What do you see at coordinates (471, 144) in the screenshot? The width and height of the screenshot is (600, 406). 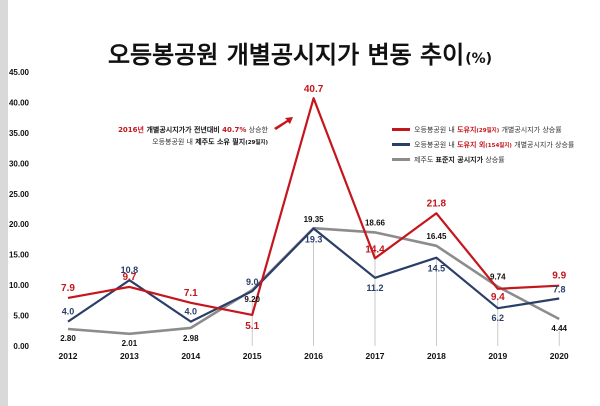 I see `legend-entry-part: 도유지 외` at bounding box center [471, 144].